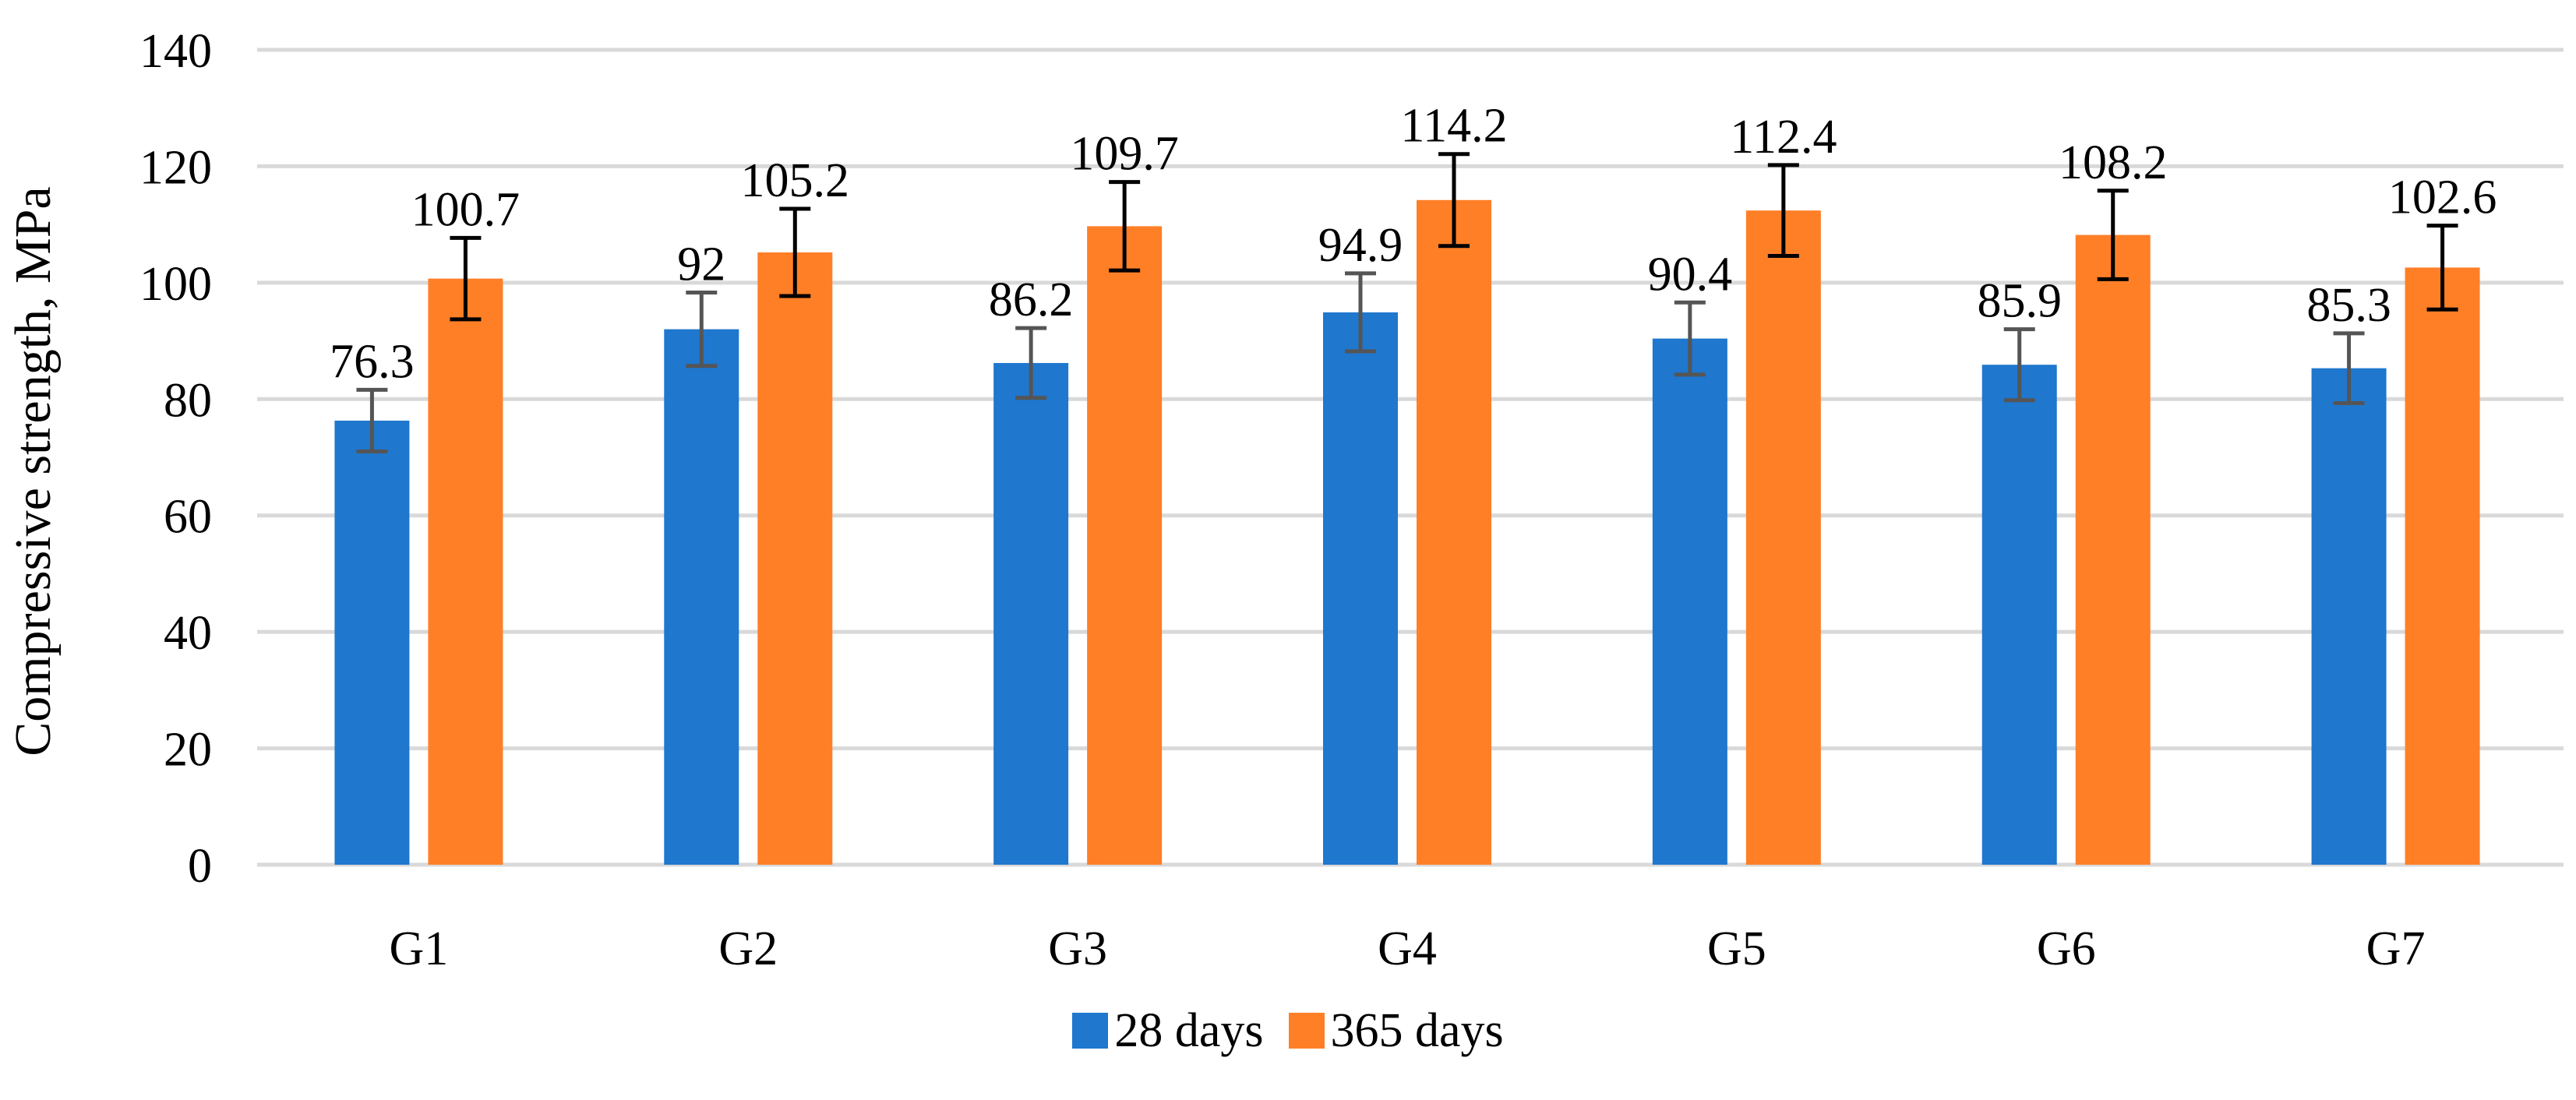 Image resolution: width=2576 pixels, height=1100 pixels. What do you see at coordinates (2019, 301) in the screenshot?
I see `data-label-g6-28-days: 85.9` at bounding box center [2019, 301].